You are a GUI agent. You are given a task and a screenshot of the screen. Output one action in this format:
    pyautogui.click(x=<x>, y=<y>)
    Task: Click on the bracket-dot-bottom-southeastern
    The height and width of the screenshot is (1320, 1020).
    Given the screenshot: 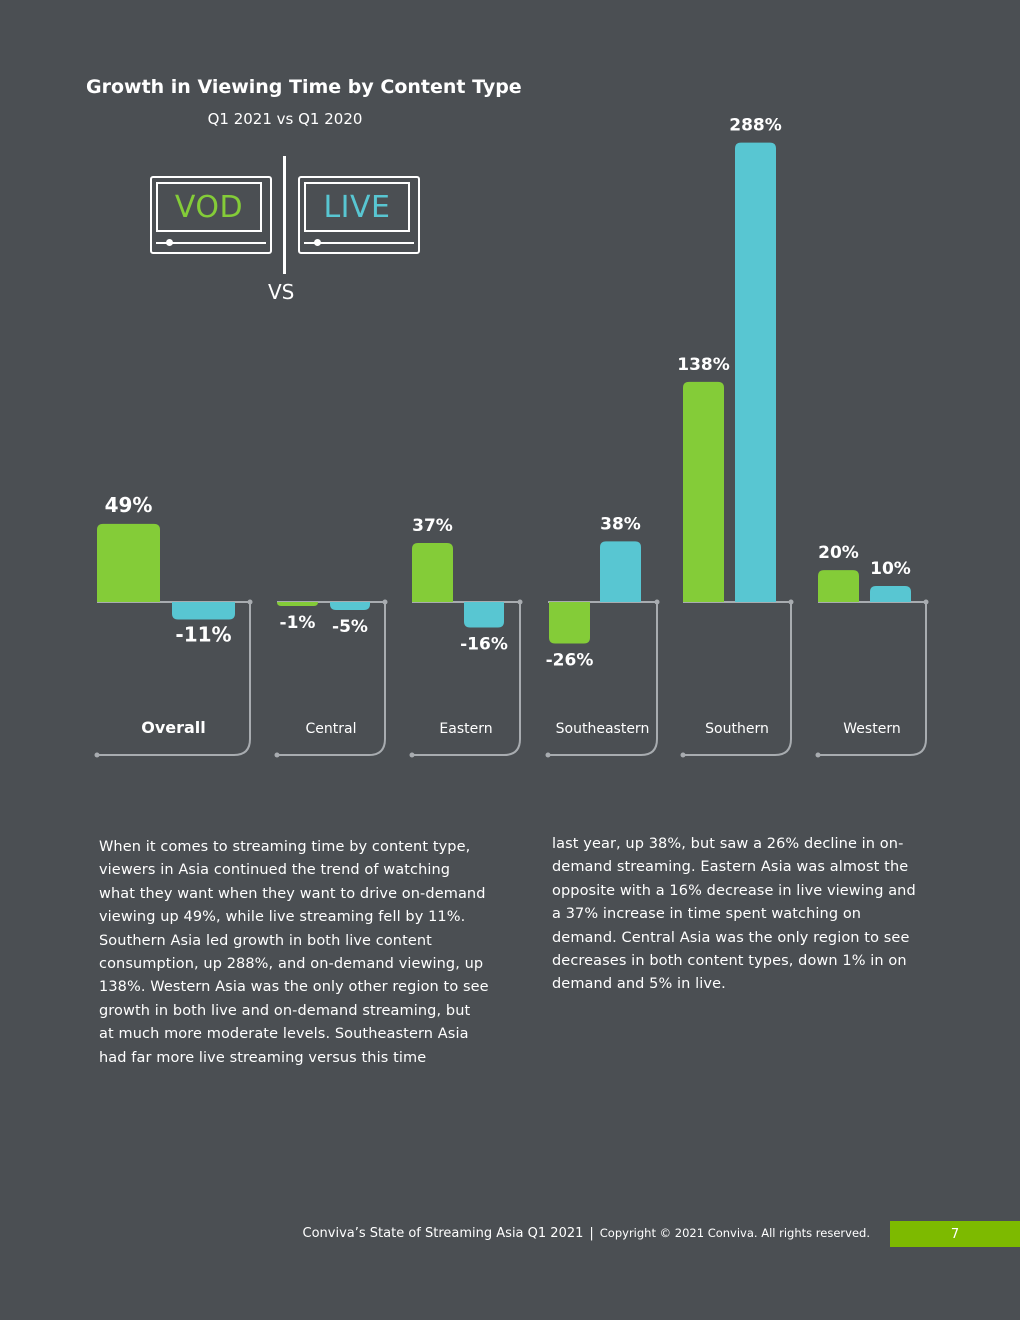 What is the action you would take?
    pyautogui.click(x=548, y=755)
    